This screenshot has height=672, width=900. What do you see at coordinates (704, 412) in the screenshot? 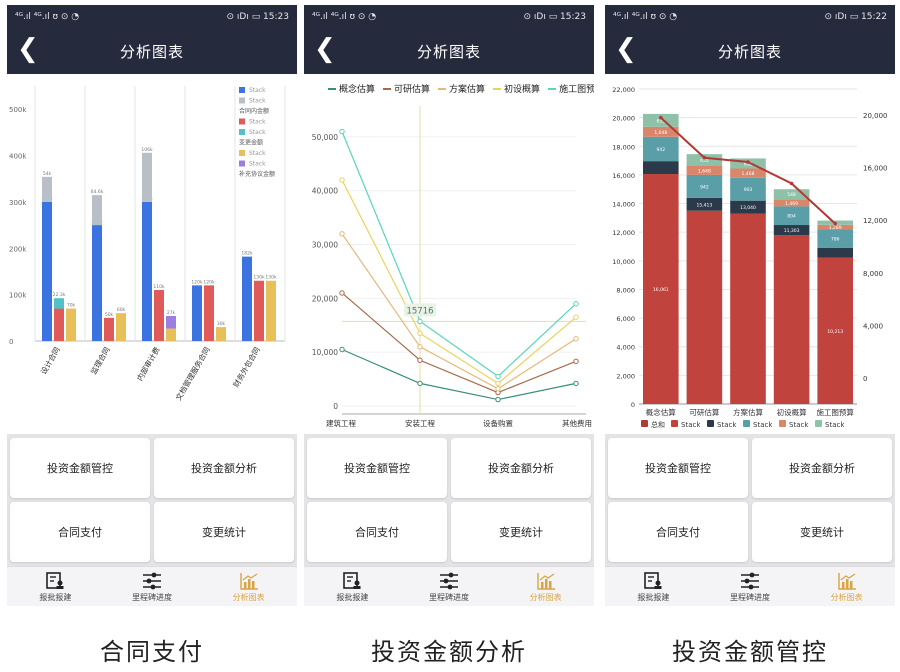
I see `category-label: 可研估算` at bounding box center [704, 412].